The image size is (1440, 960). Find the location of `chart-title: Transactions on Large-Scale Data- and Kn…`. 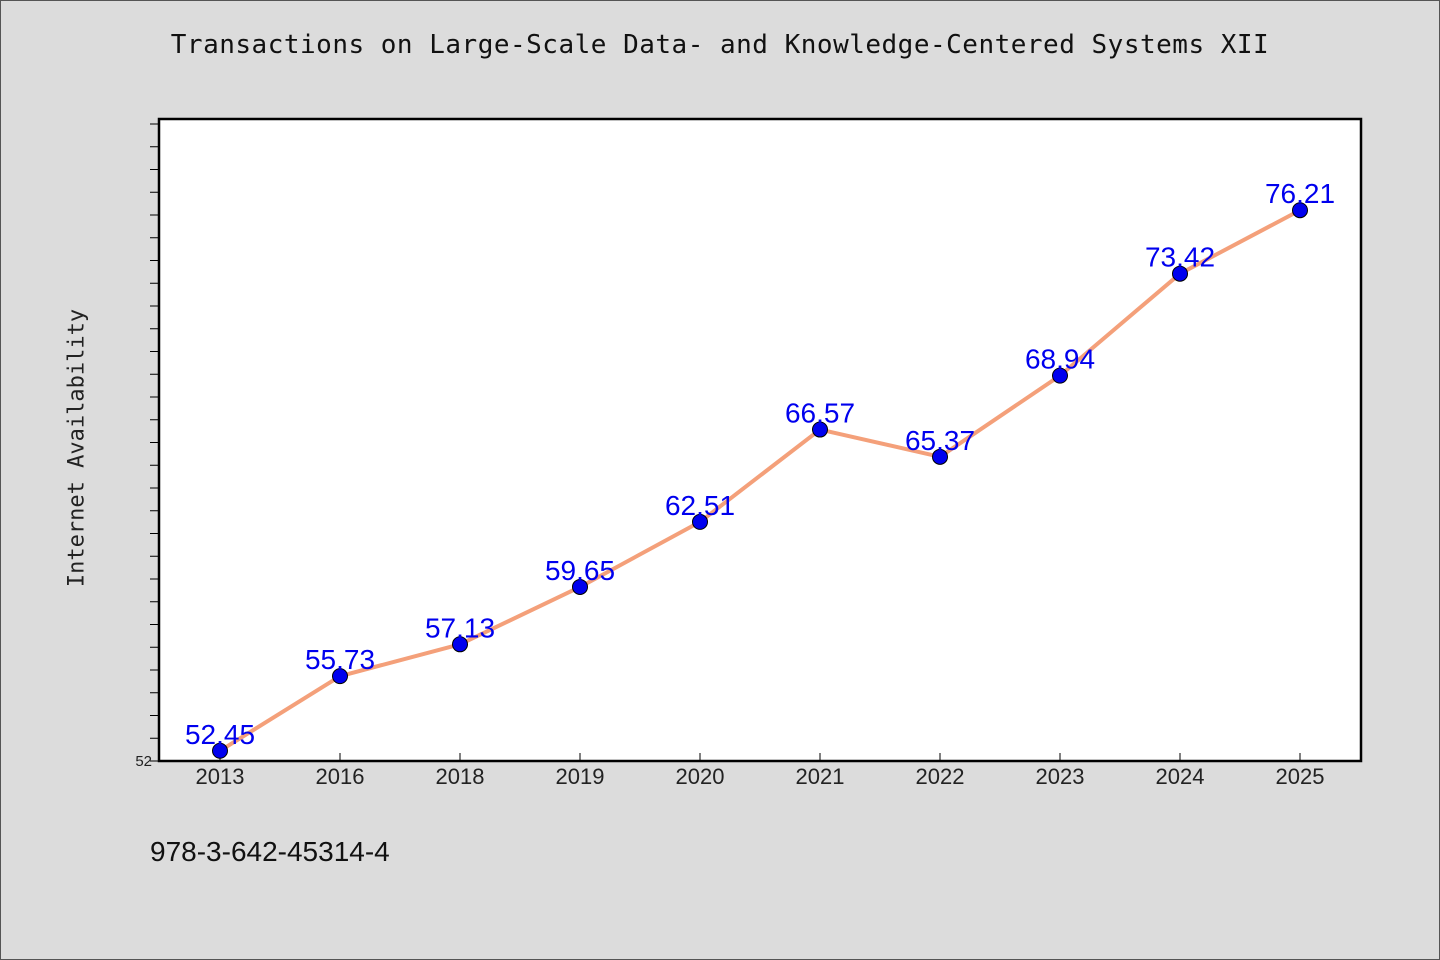

chart-title: Transactions on Large-Scale Data- and Kn… is located at coordinates (720, 45).